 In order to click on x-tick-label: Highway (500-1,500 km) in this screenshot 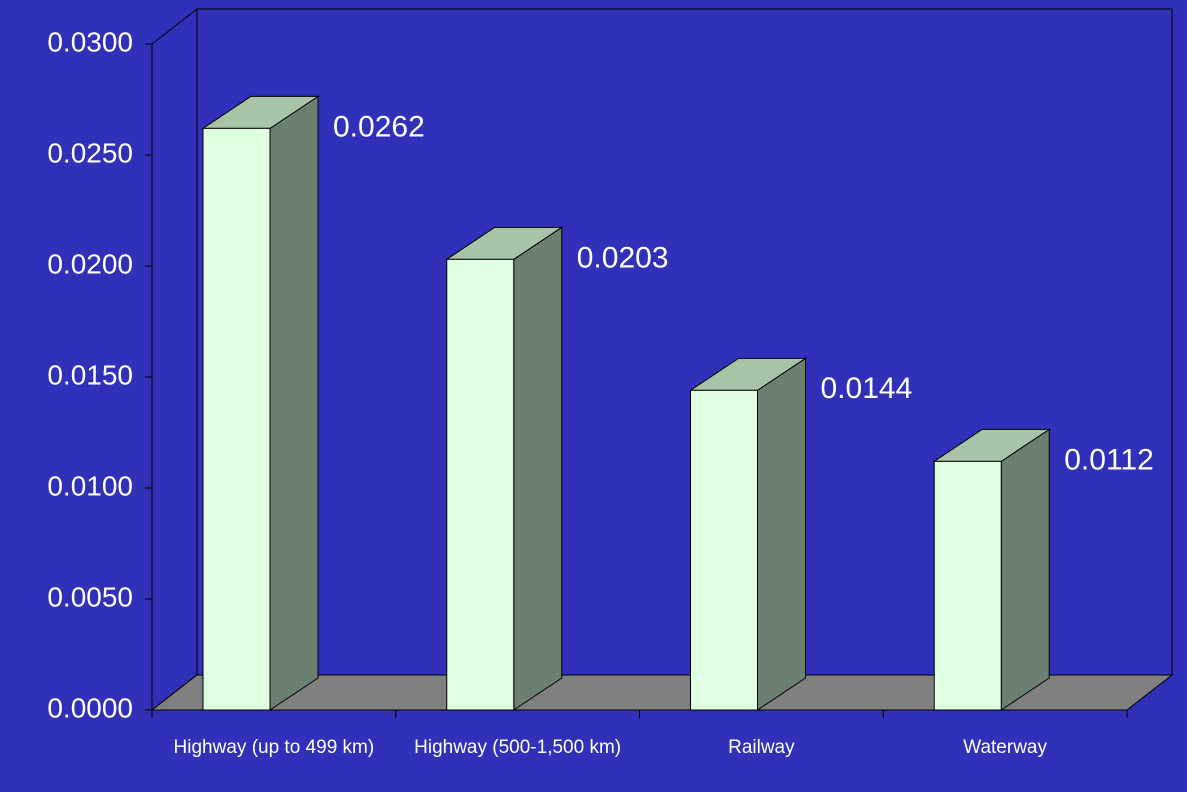, I will do `click(518, 747)`.